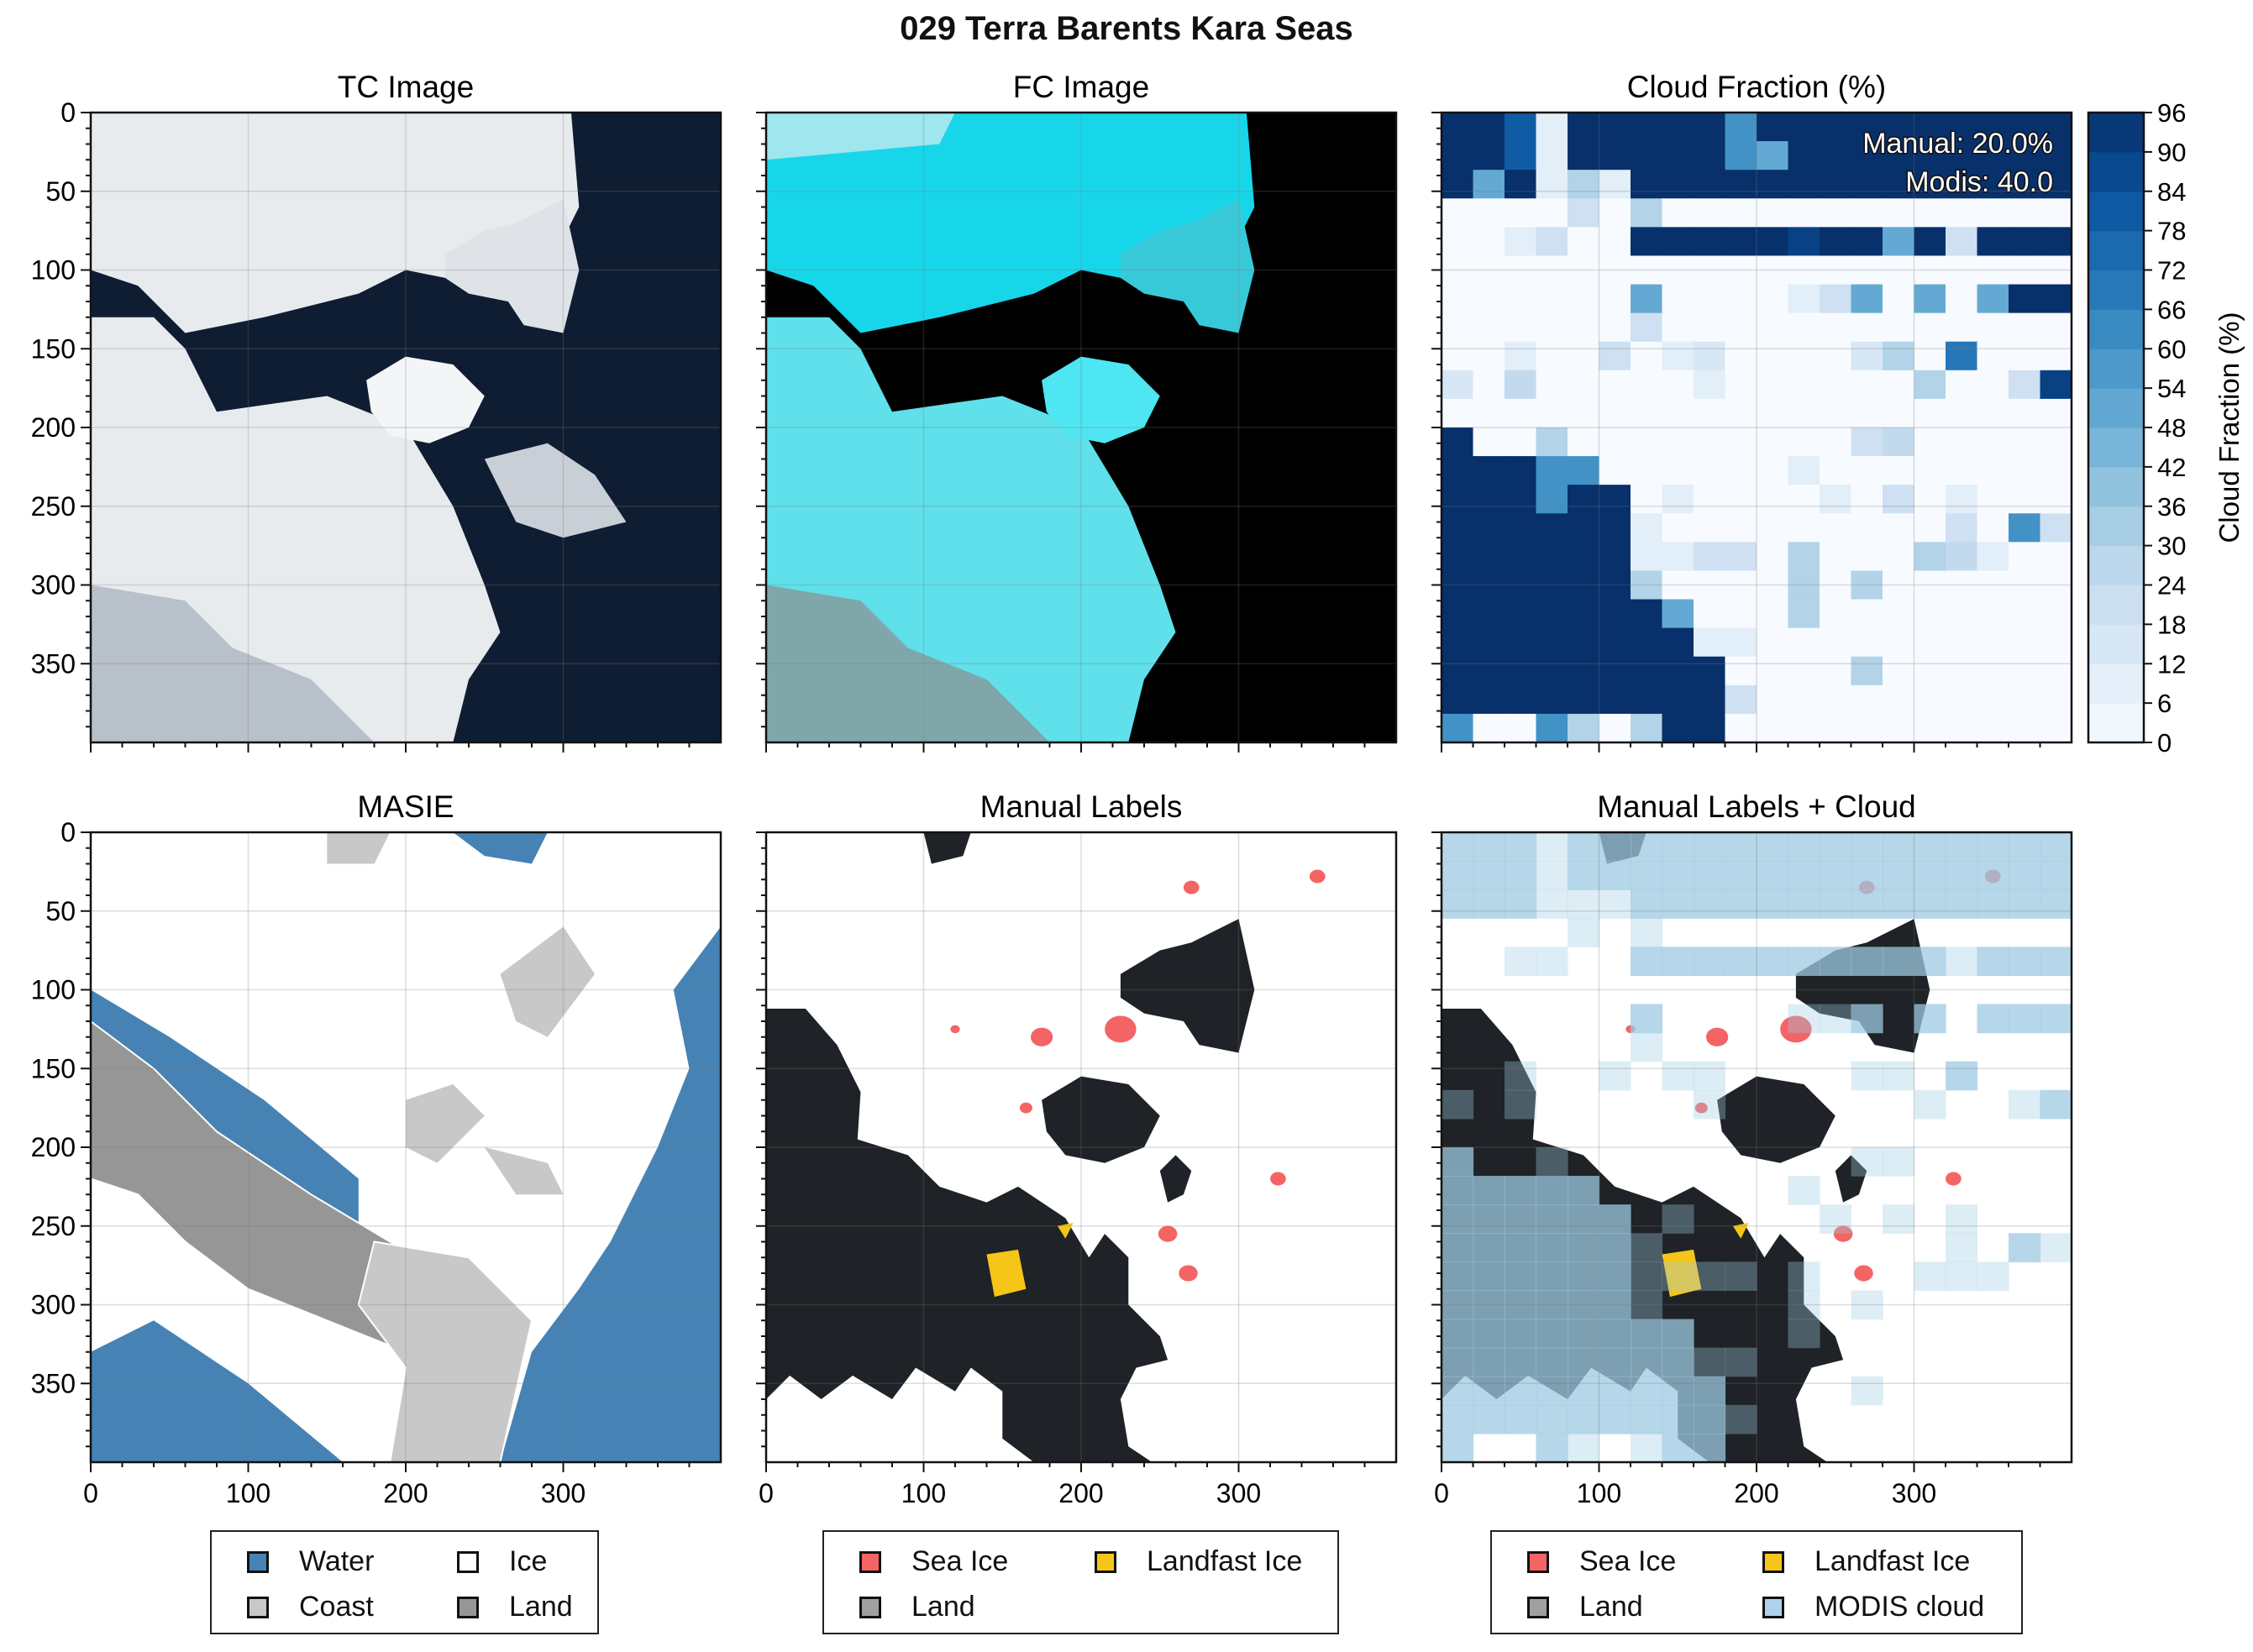  Describe the element at coordinates (860, 136) in the screenshot. I see `cloud-patch` at that location.